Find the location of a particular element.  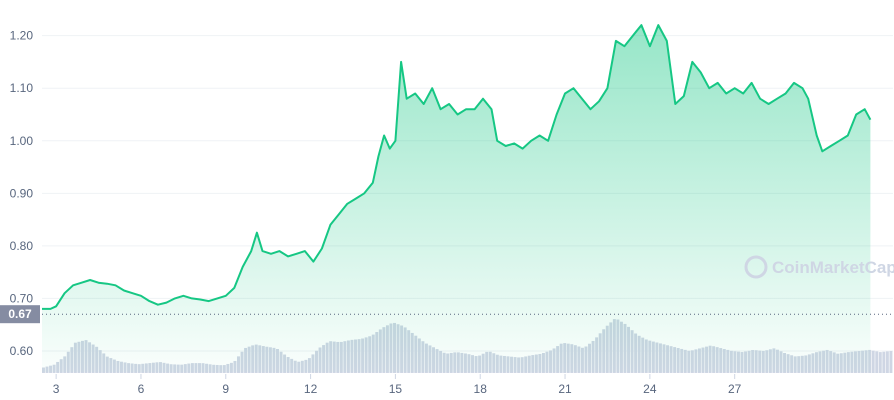

y-tick-label: 0.90 is located at coordinates (22, 193).